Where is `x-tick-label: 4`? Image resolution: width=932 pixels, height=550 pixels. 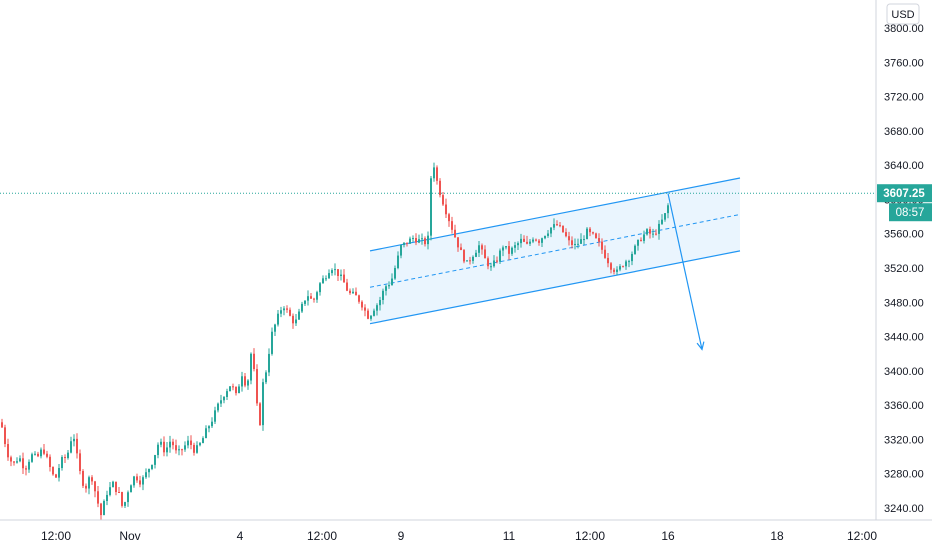 x-tick-label: 4 is located at coordinates (240, 536).